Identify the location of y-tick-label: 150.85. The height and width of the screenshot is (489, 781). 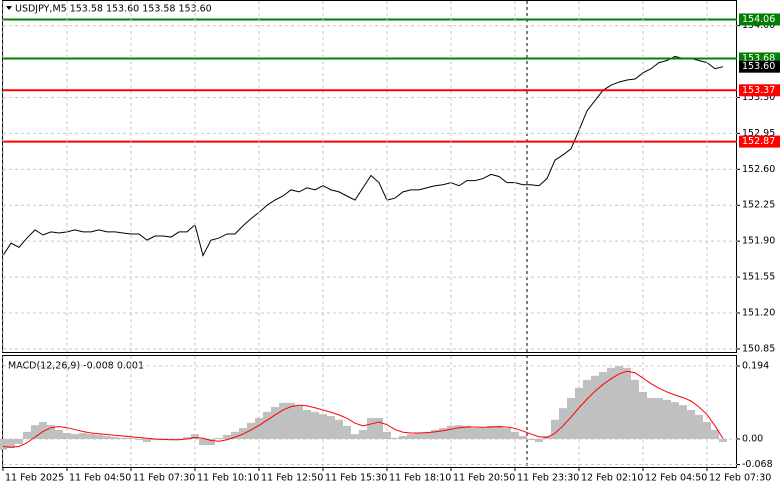
(758, 348).